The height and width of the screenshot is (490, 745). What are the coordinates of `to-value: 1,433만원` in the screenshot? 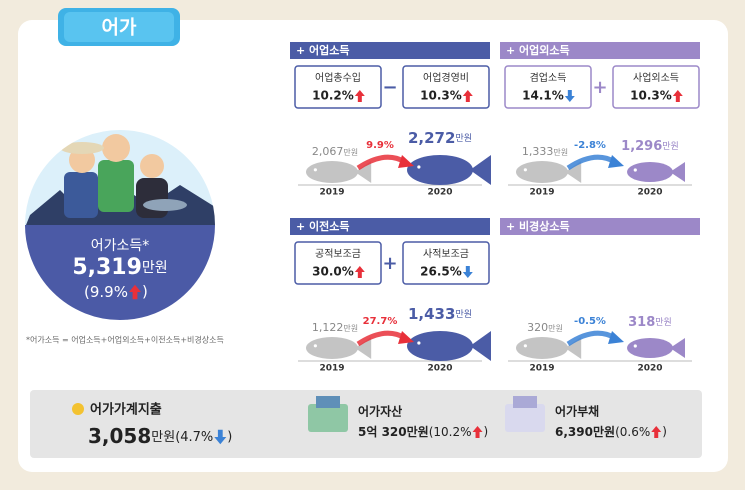 It's located at (440, 314).